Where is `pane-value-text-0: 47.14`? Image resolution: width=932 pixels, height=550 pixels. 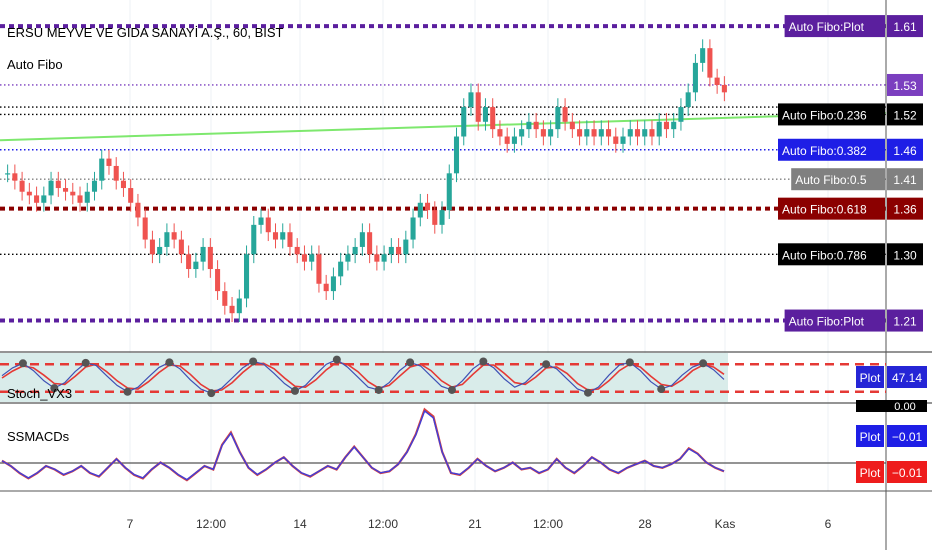 pane-value-text-0: 47.14 is located at coordinates (907, 378).